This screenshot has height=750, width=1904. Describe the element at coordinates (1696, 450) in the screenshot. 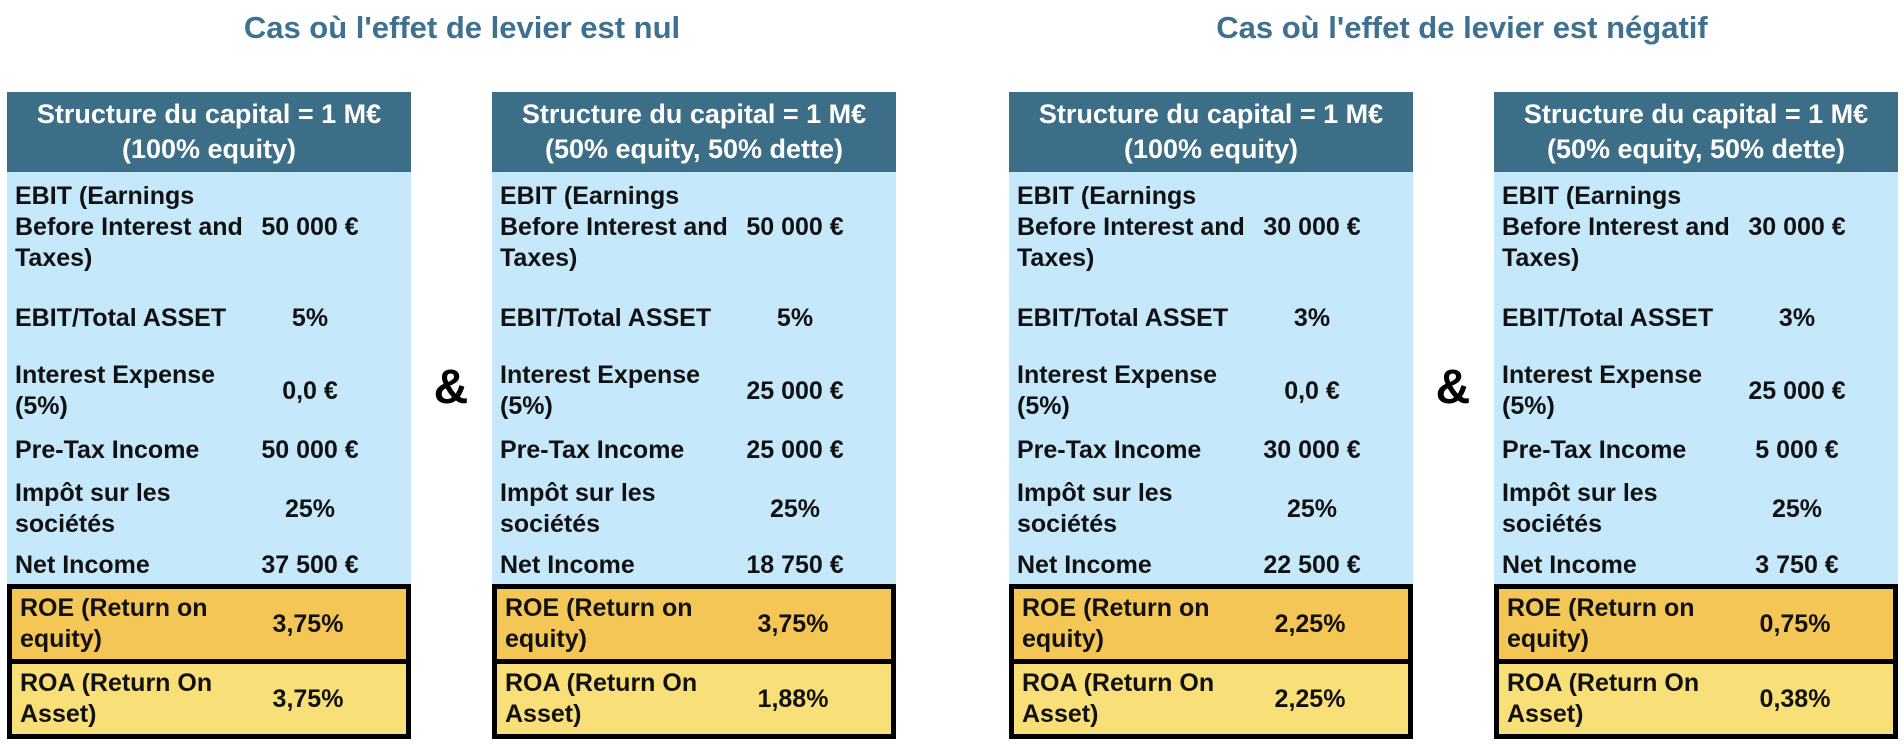

I see `row-pretax-income: Pre-Tax Income 5 000 €` at that location.